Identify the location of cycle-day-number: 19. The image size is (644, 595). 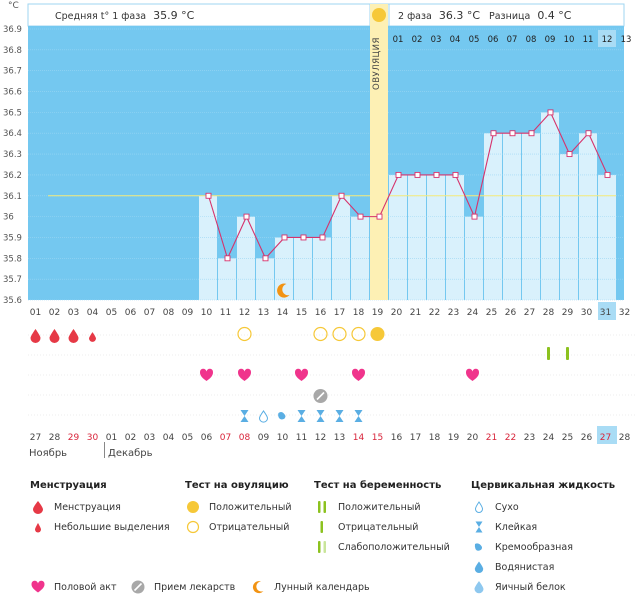
(378, 313).